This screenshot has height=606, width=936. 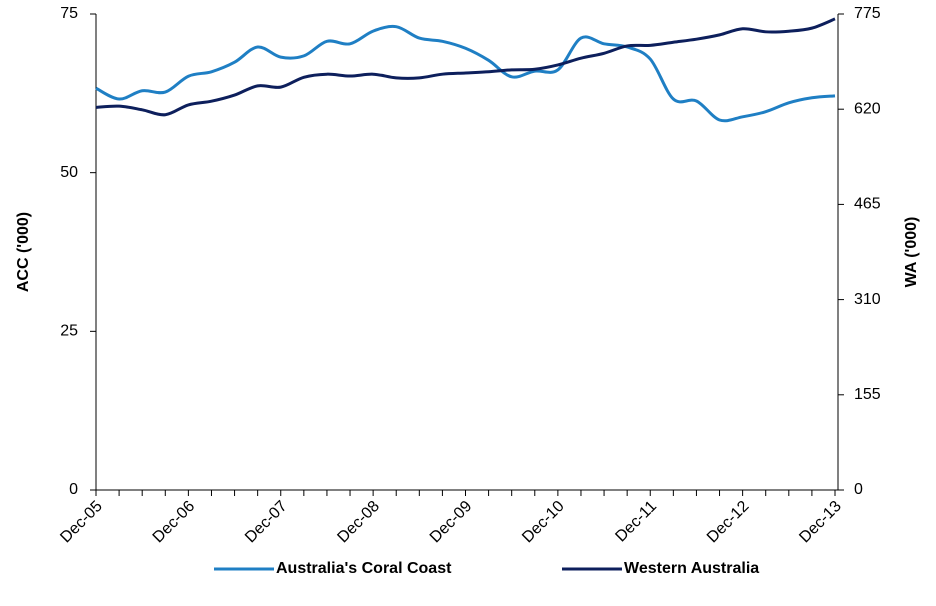 What do you see at coordinates (867, 204) in the screenshot?
I see `y2-tick-label: 465` at bounding box center [867, 204].